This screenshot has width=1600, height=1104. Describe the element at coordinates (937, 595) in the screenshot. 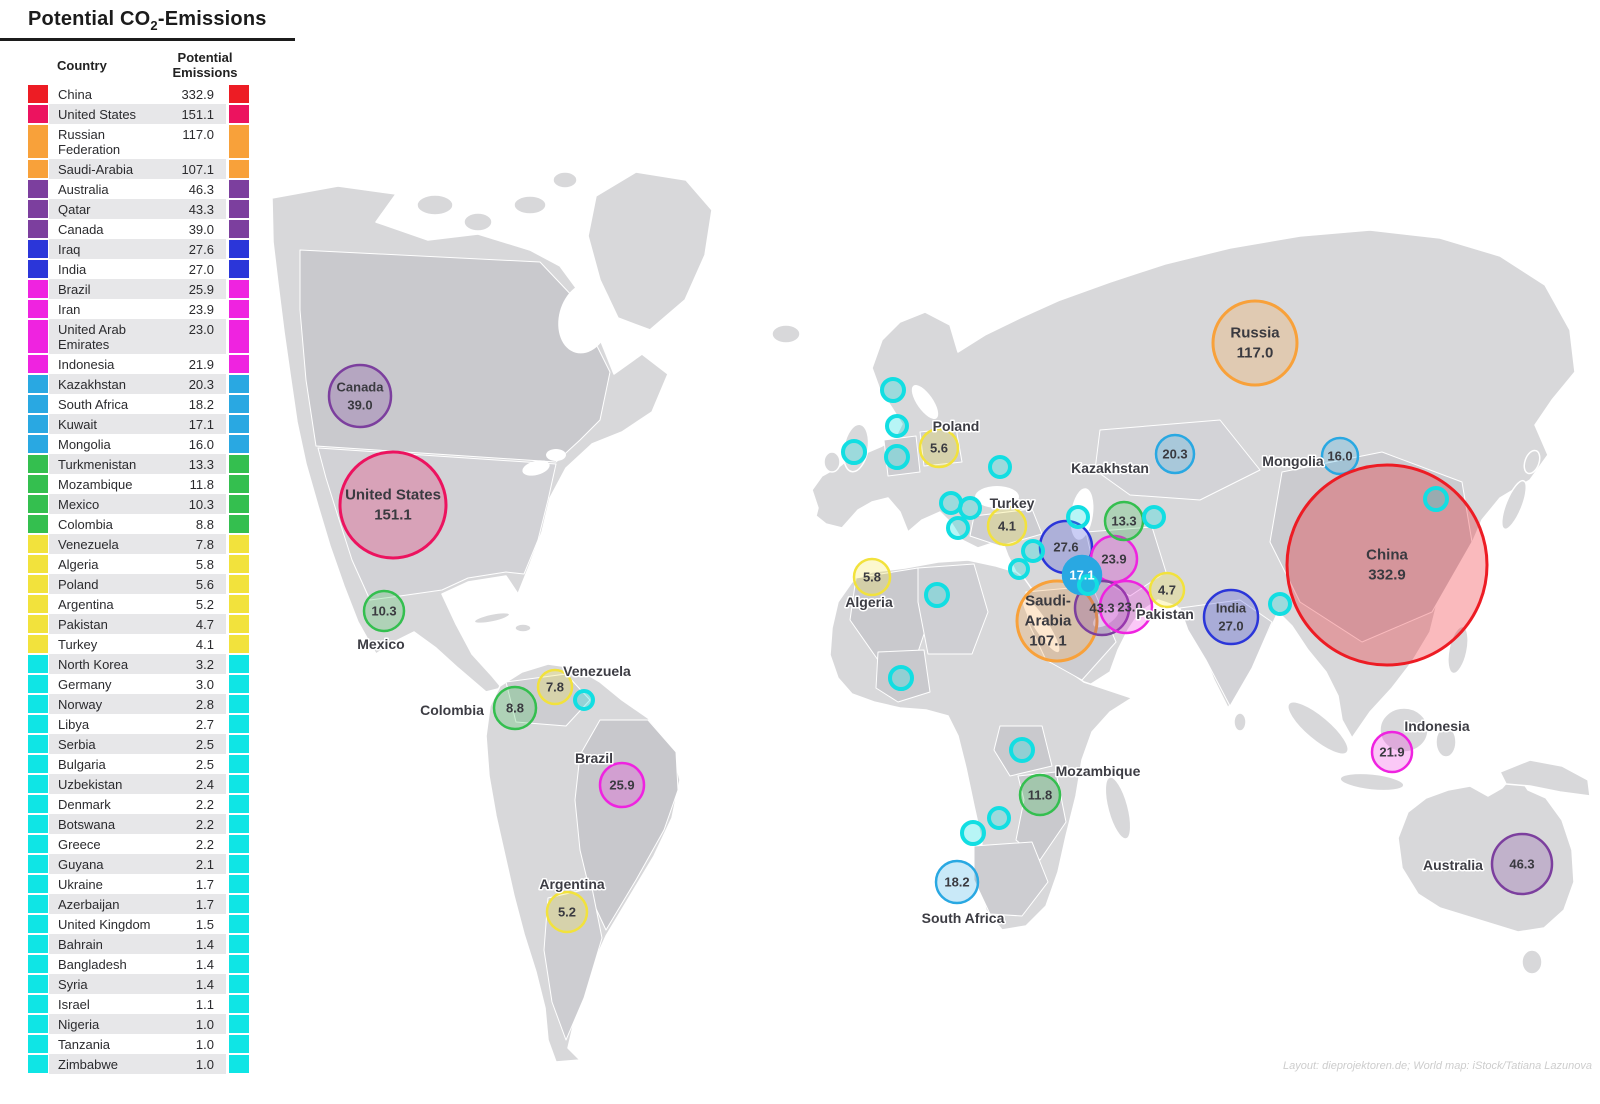

I see `dot-libya` at that location.